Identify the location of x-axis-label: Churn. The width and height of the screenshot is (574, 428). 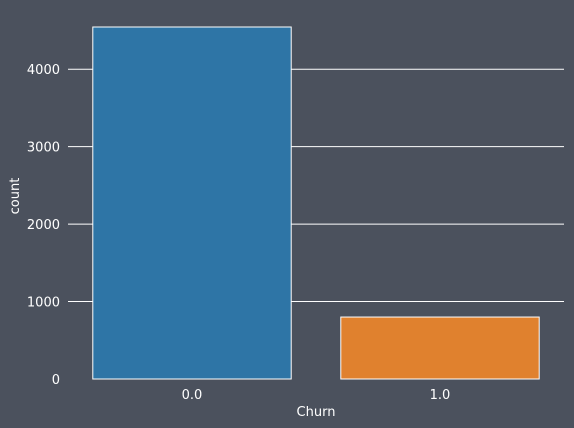
(316, 412).